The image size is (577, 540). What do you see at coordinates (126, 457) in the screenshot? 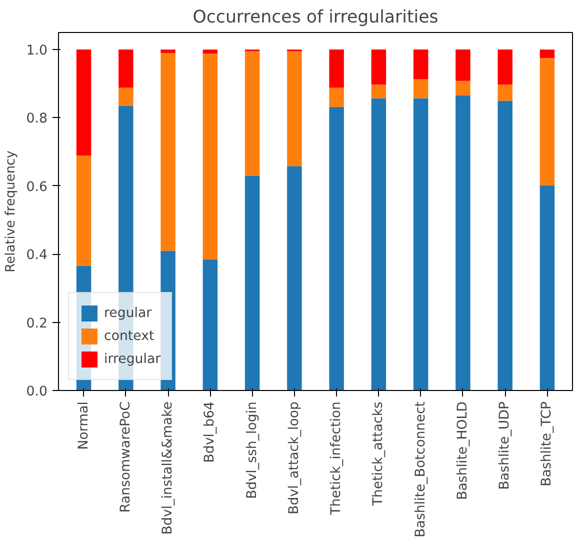
I see `x-tick-label: RansomwarePoC` at bounding box center [126, 457].